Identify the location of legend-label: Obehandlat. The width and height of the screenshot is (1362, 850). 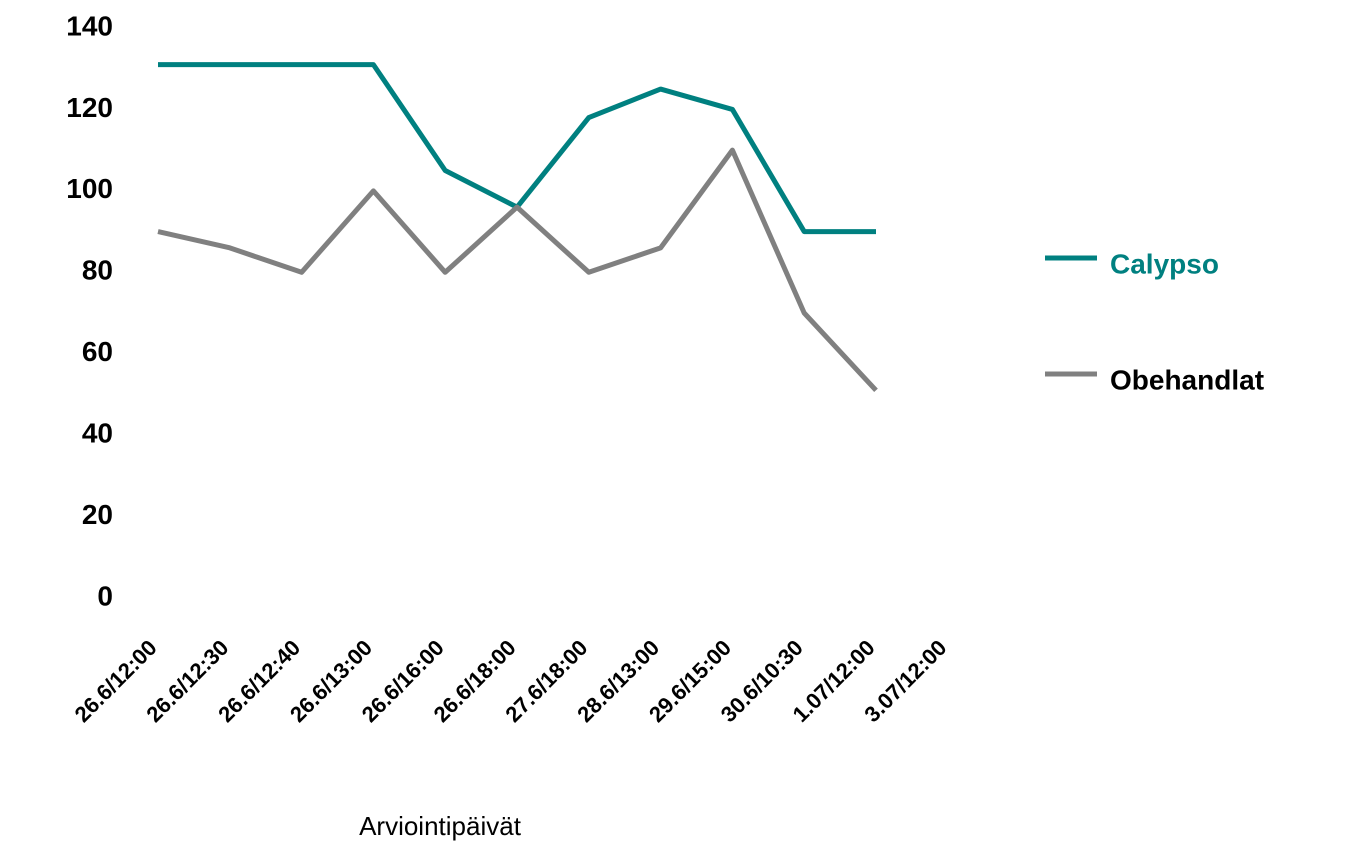
(1187, 379).